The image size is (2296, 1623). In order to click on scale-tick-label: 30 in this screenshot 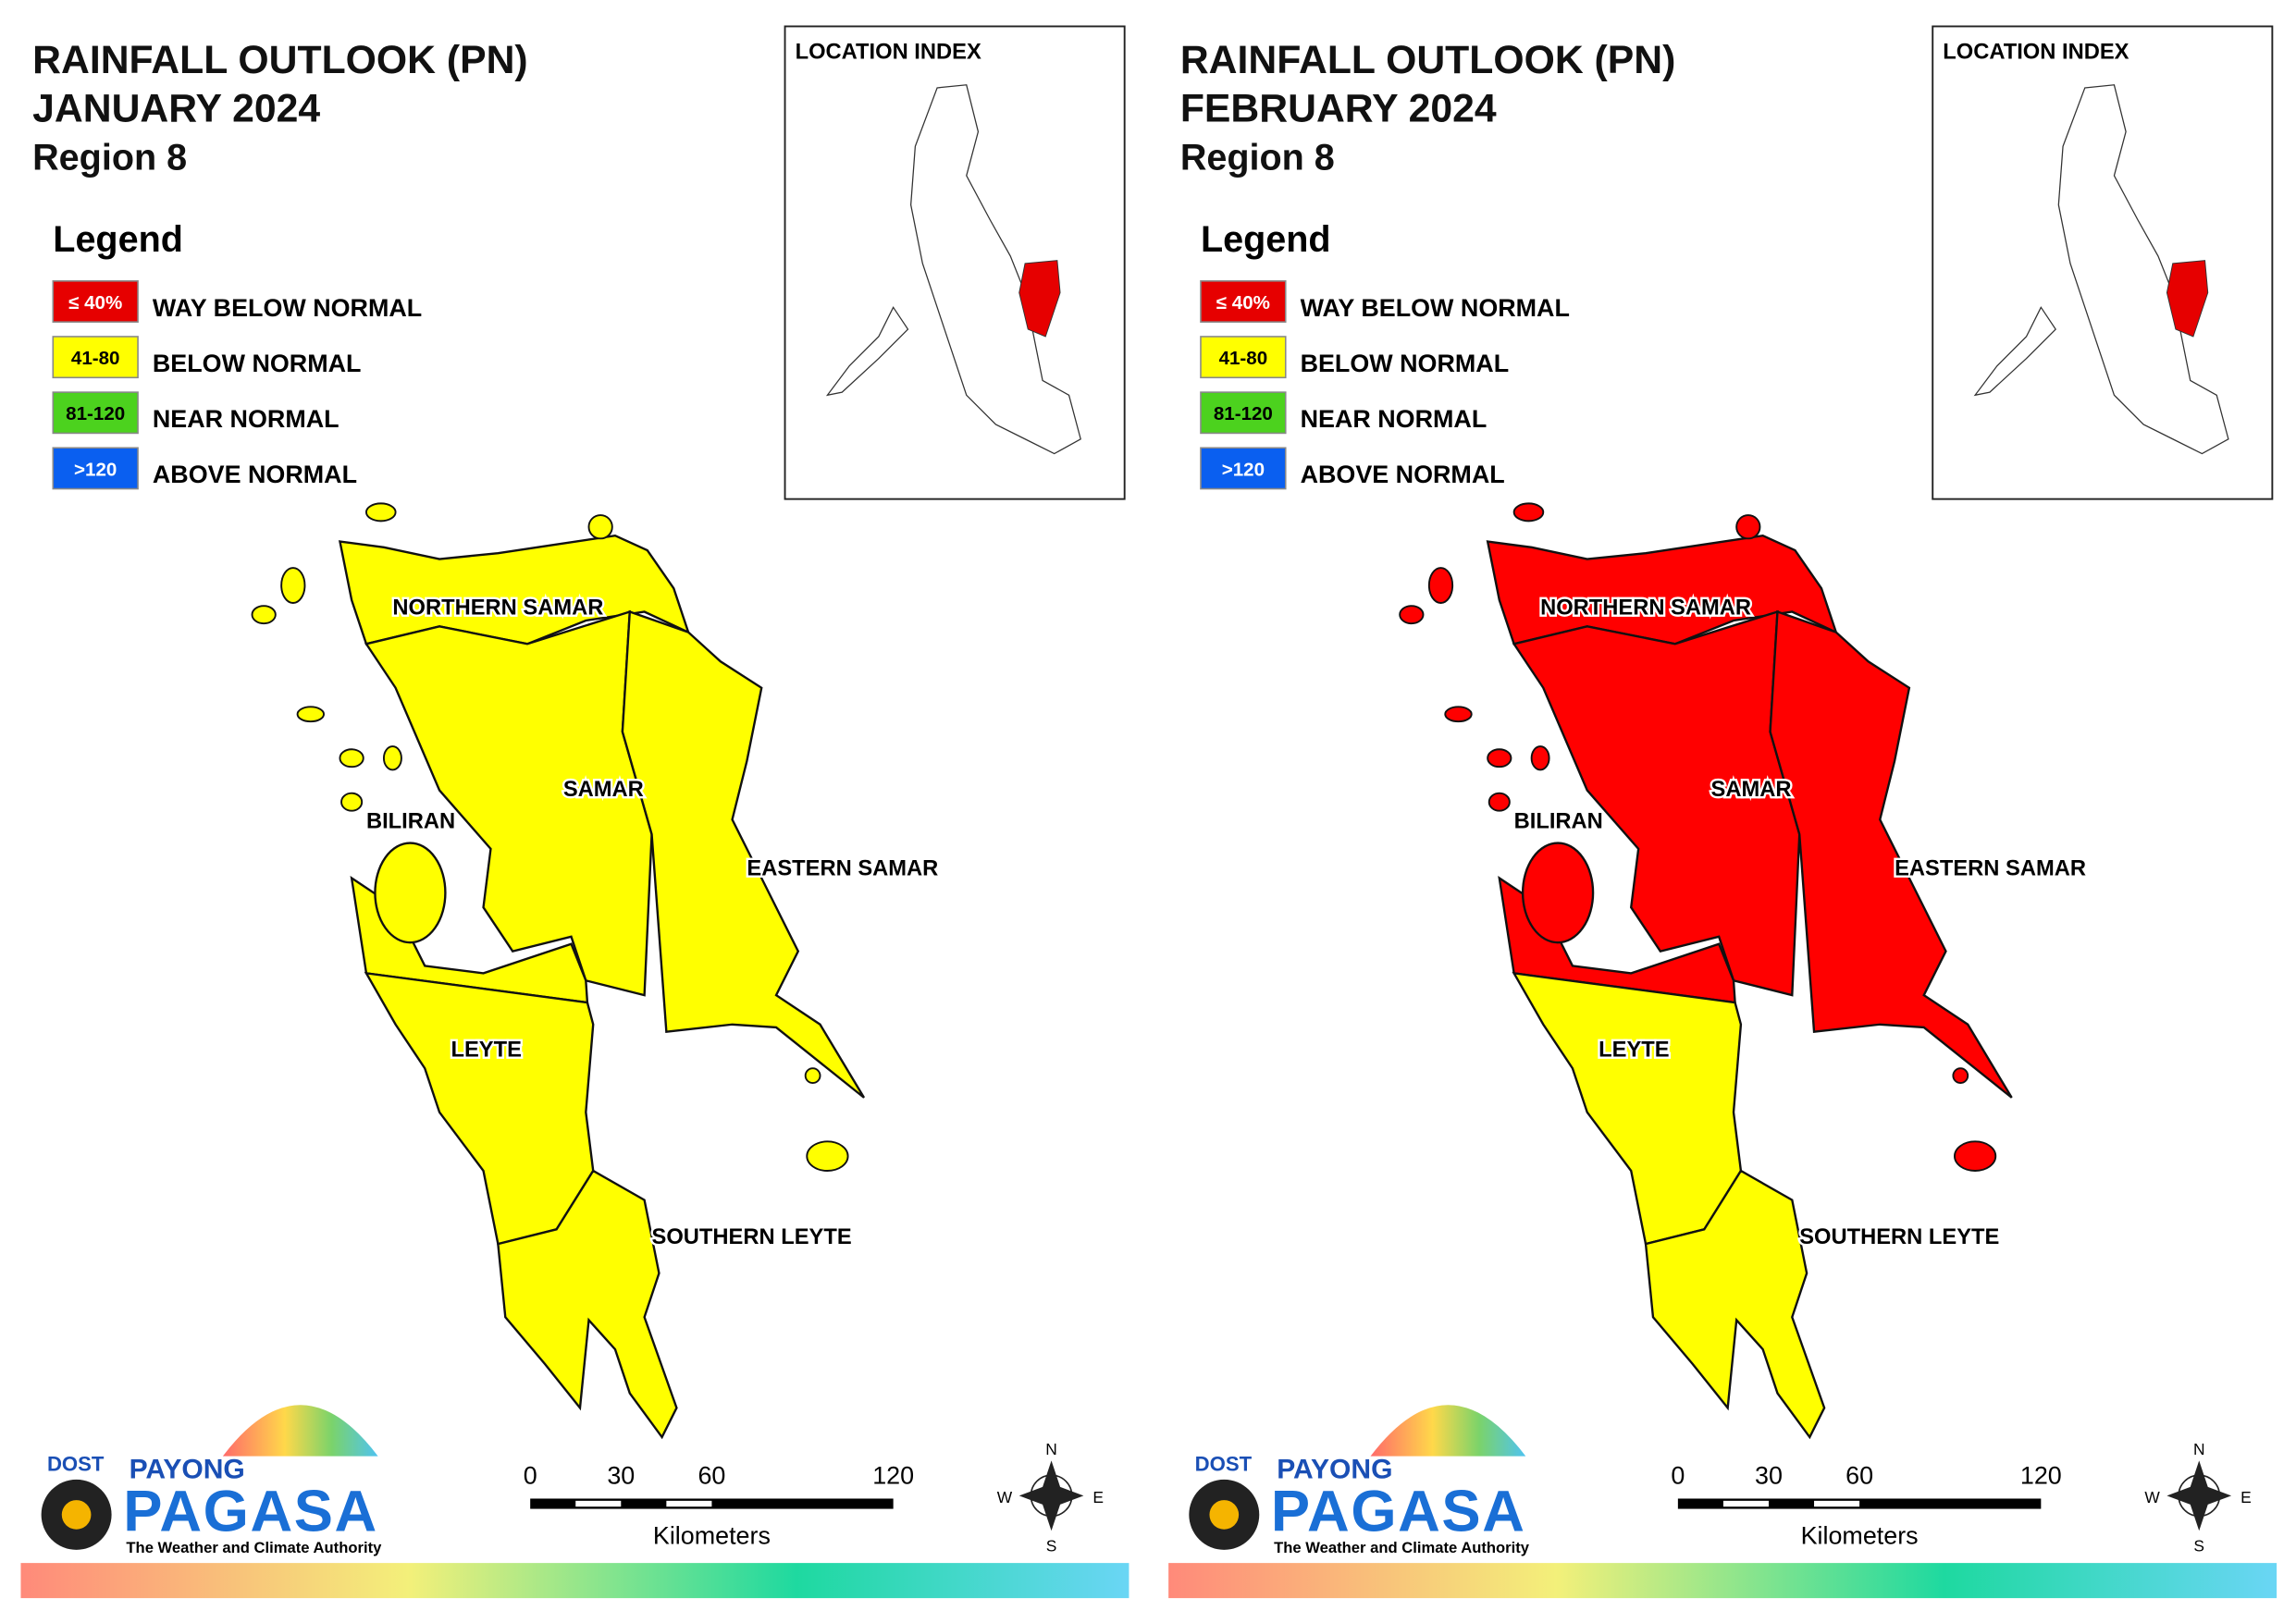, I will do `click(1769, 1476)`.